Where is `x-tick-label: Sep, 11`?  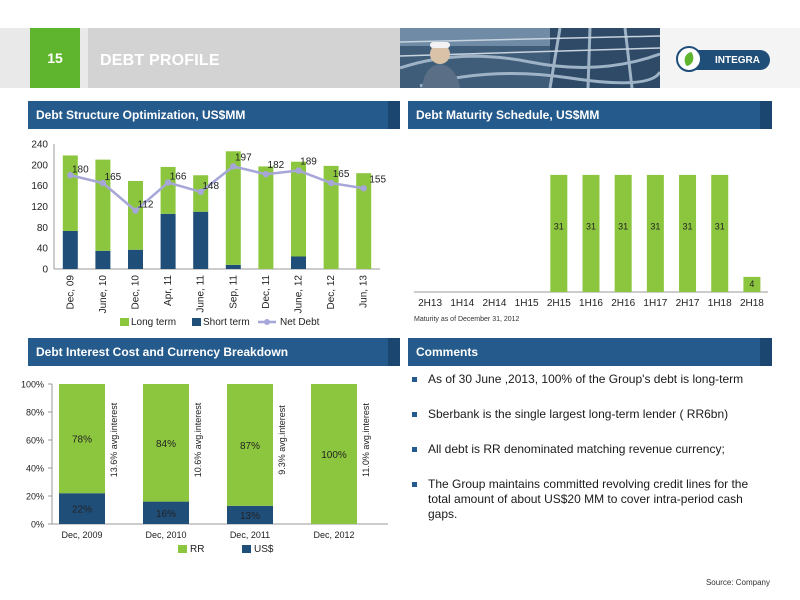 x-tick-label: Sep, 11 is located at coordinates (233, 292).